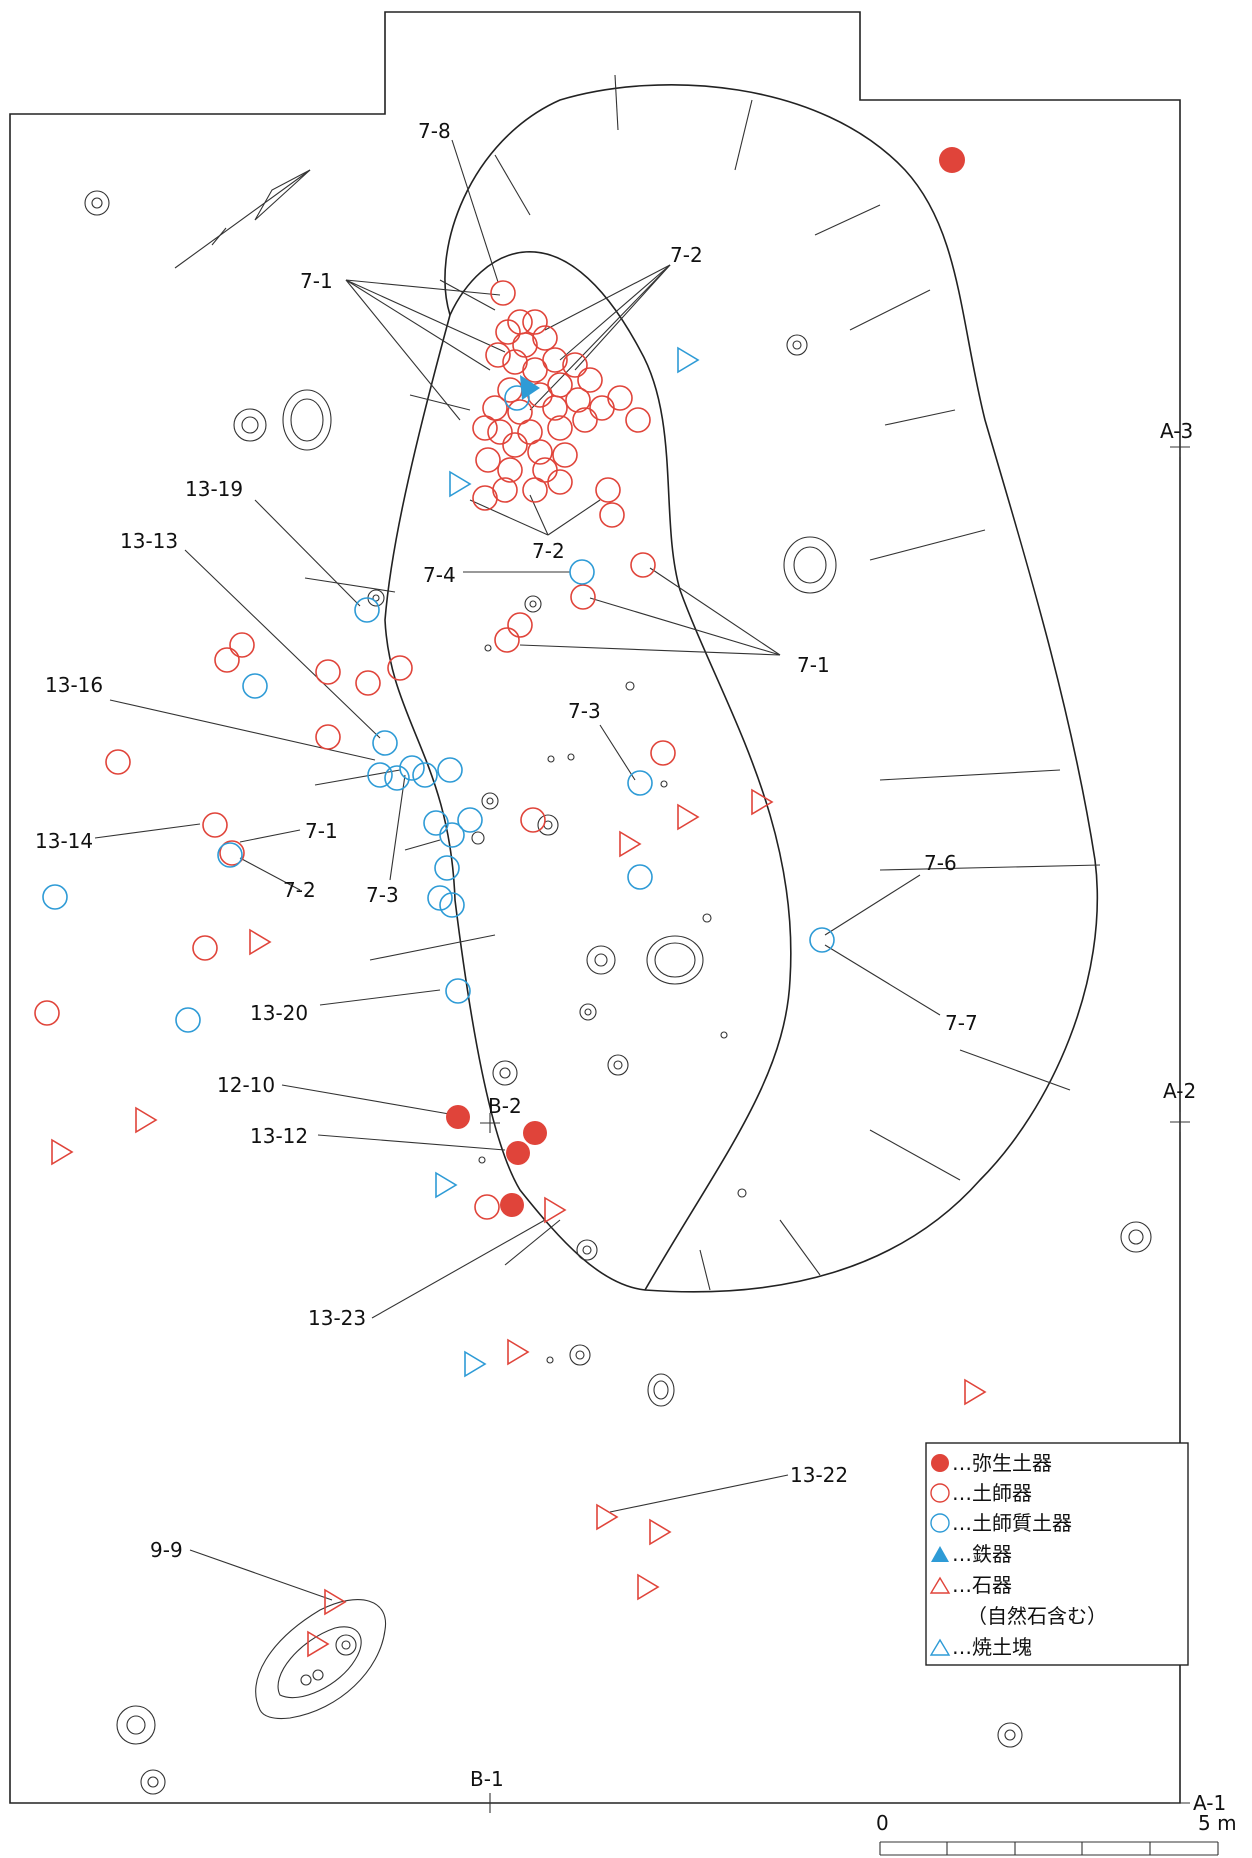 This screenshot has width=1252, height=1858. What do you see at coordinates (505, 1106) in the screenshot?
I see `label-b-2: B-2` at bounding box center [505, 1106].